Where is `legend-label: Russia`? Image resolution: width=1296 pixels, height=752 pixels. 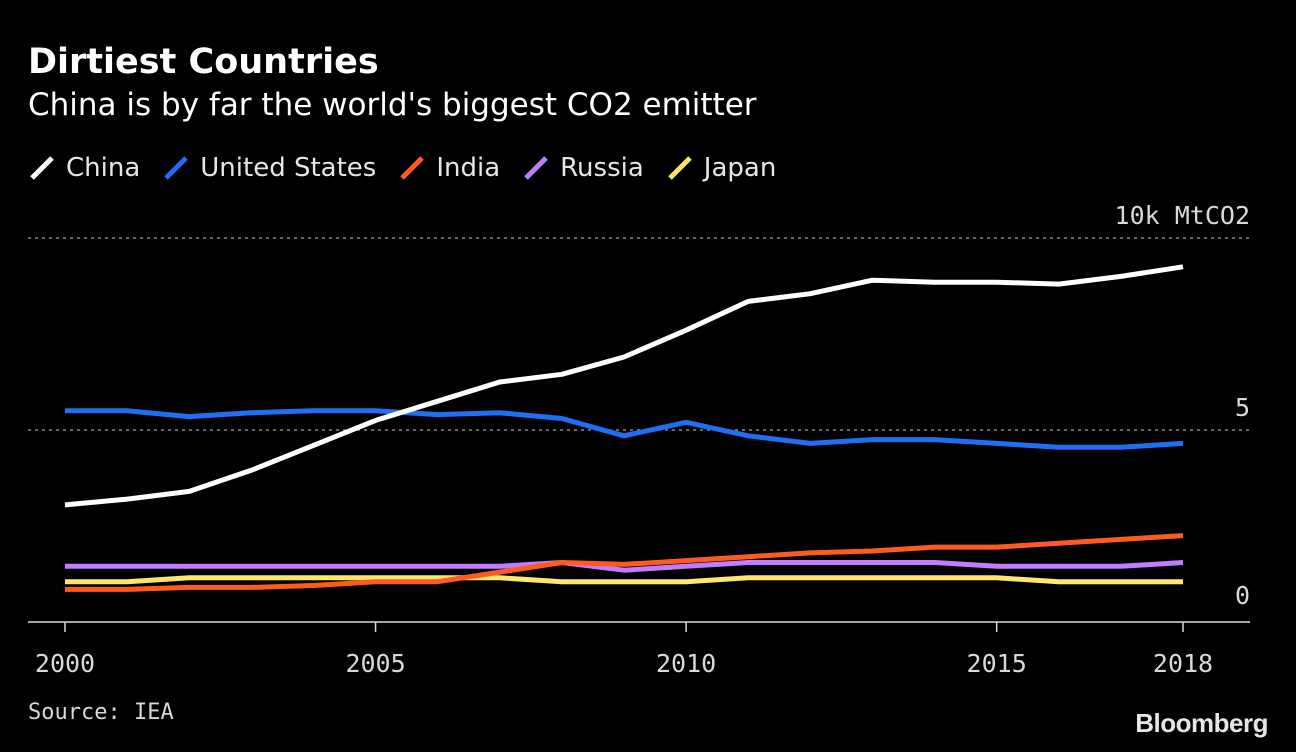 legend-label: Russia is located at coordinates (602, 168).